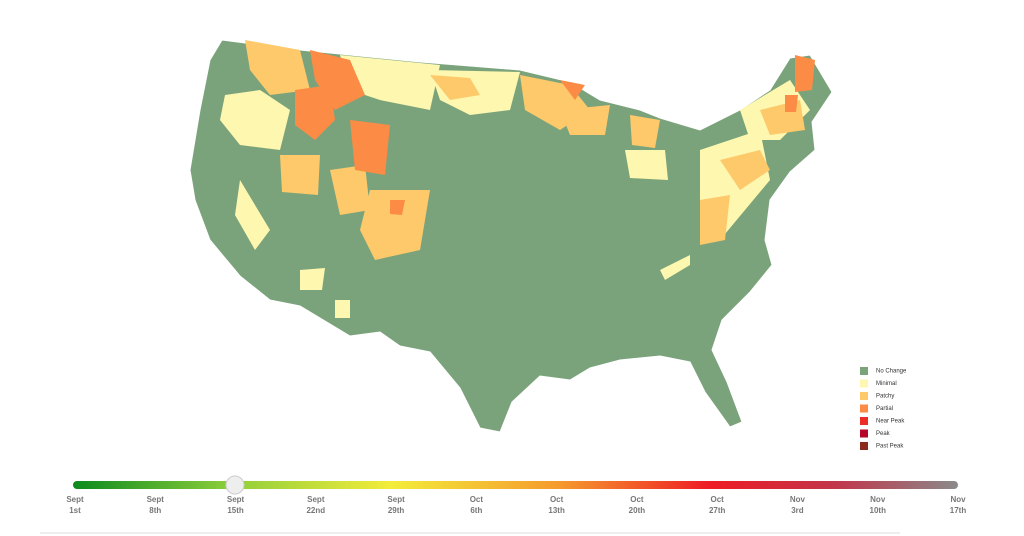 The height and width of the screenshot is (536, 1024). Describe the element at coordinates (883, 434) in the screenshot. I see `legend-label: Peak` at that location.